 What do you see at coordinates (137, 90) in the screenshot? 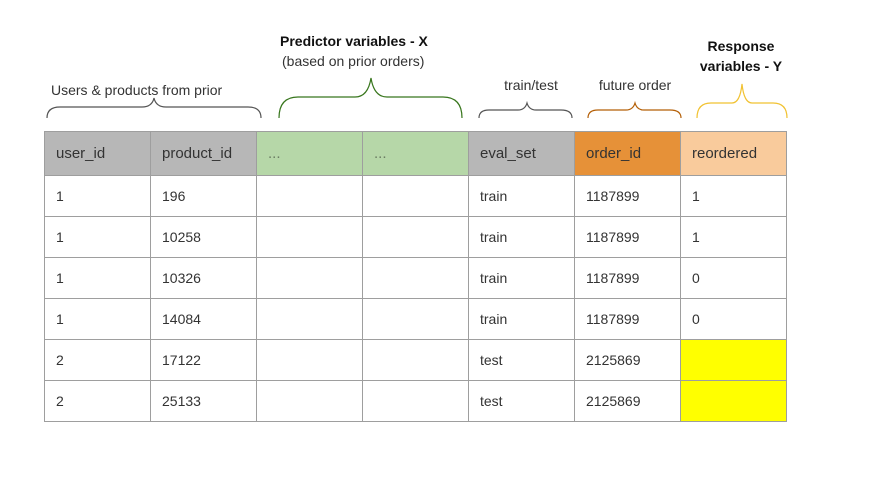
I see `users-products-label: Users & products from prior` at bounding box center [137, 90].